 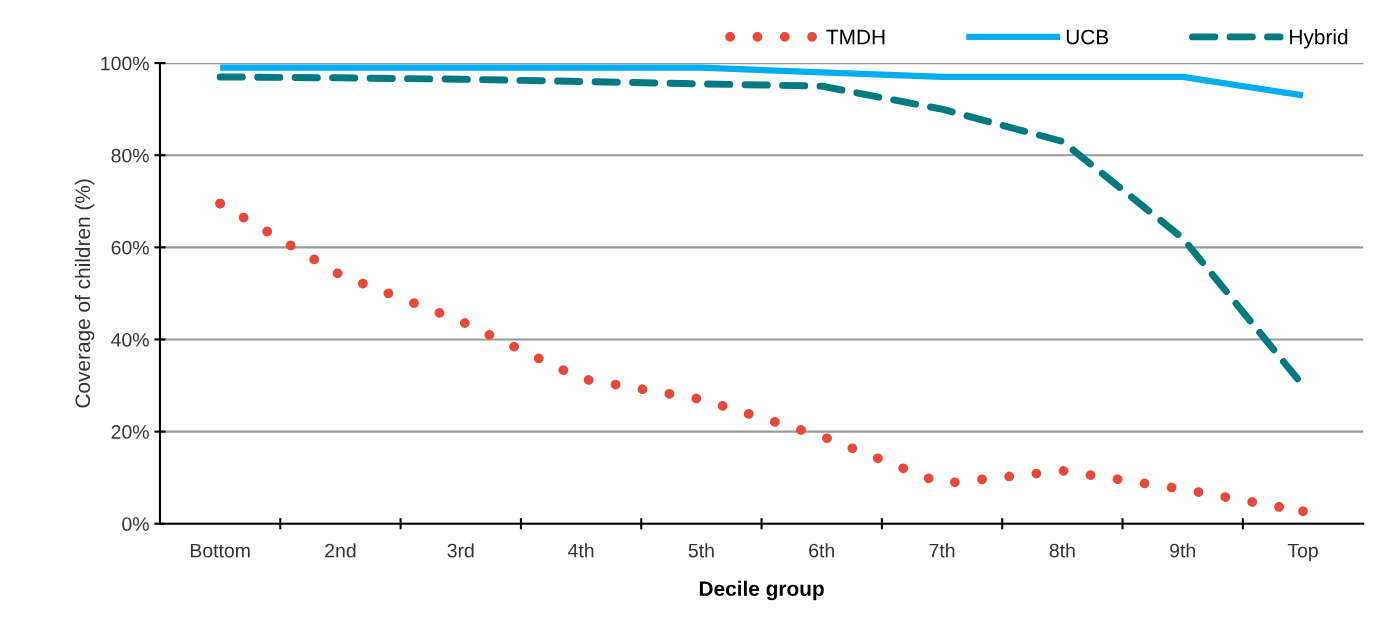 What do you see at coordinates (135, 524) in the screenshot?
I see `y-tick-label: 0%` at bounding box center [135, 524].